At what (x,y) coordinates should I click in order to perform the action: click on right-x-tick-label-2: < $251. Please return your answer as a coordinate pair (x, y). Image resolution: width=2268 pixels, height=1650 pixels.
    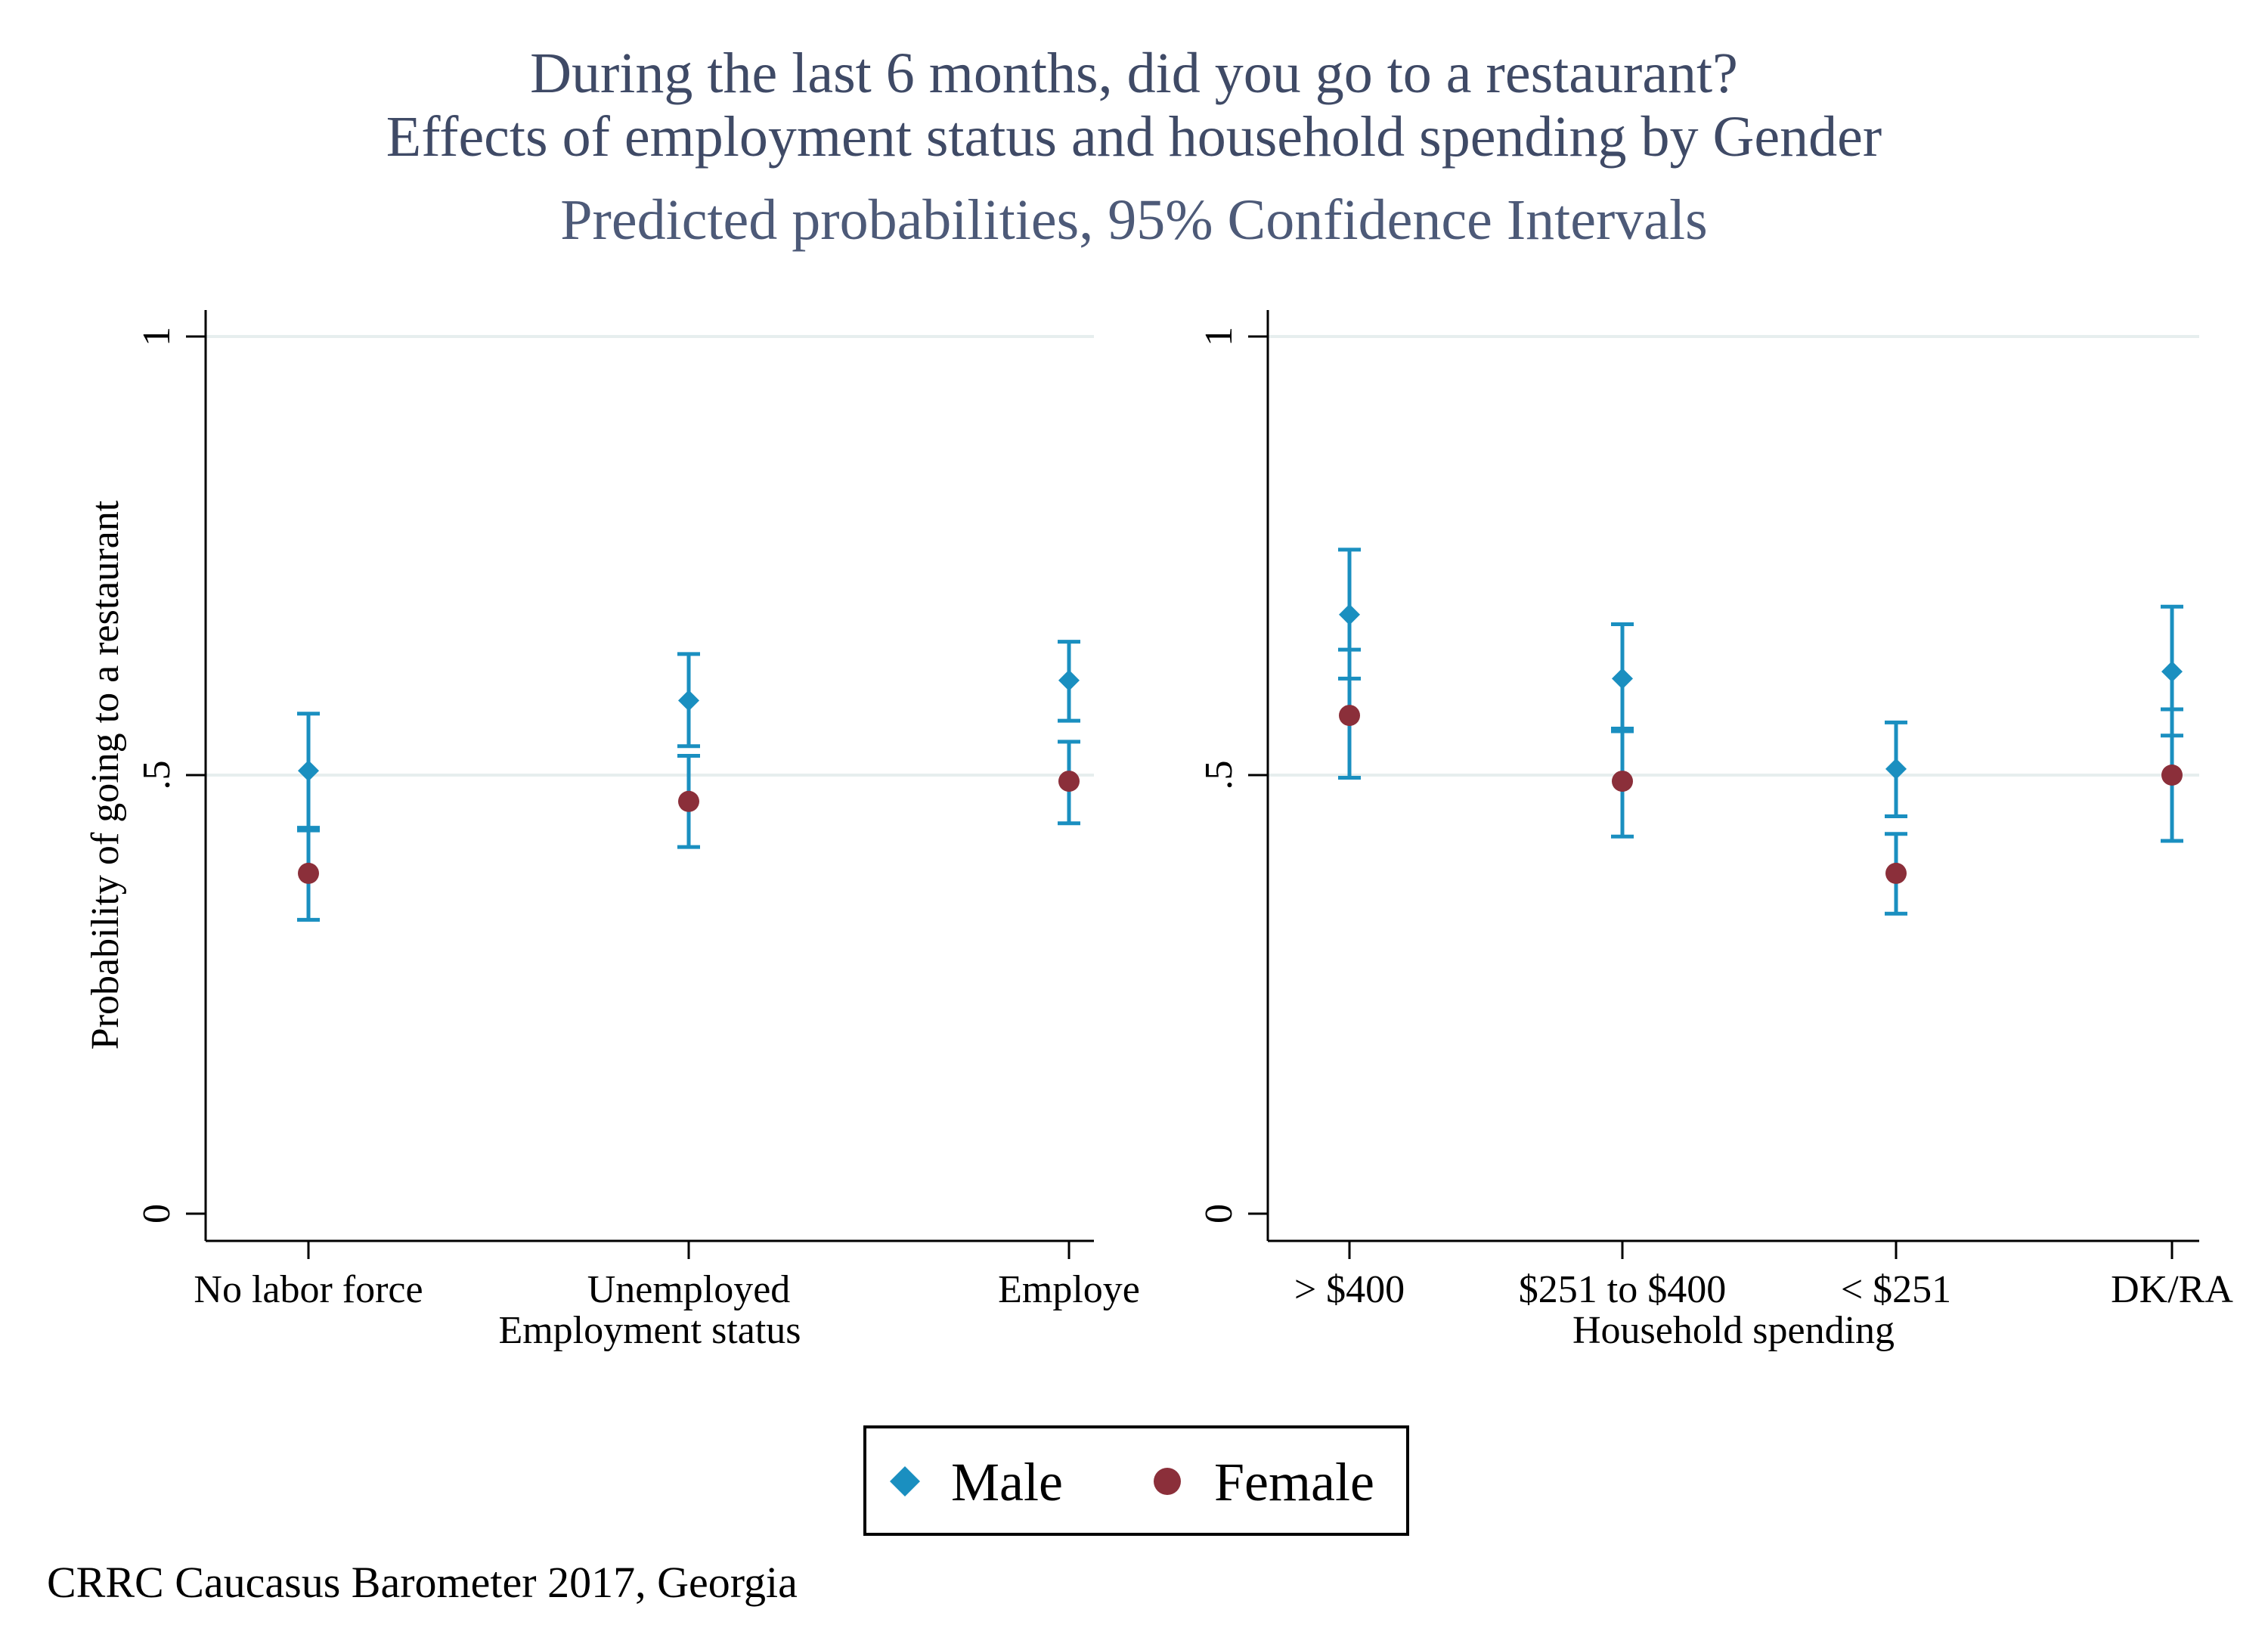
    Looking at the image, I should click on (1896, 1290).